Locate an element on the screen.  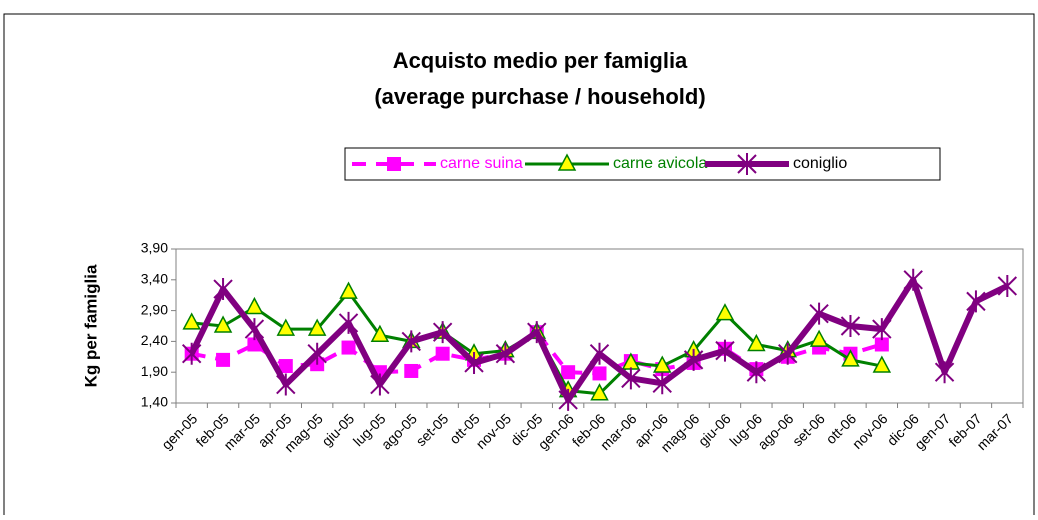
legend-label: carne suina is located at coordinates (481, 163).